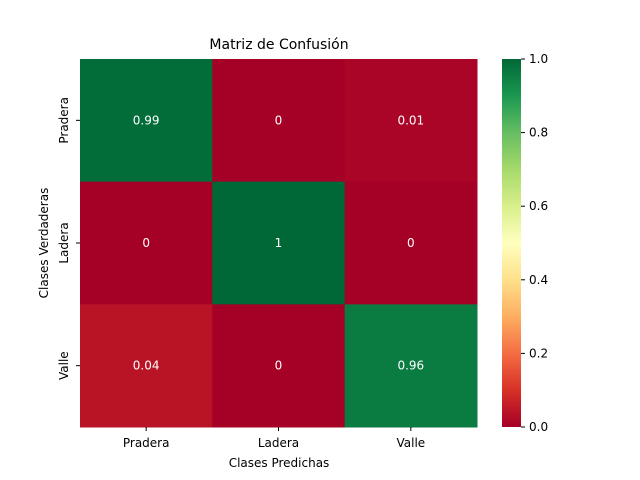 The width and height of the screenshot is (640, 480). I want to click on colorbar-tick-label: 0.6, so click(538, 206).